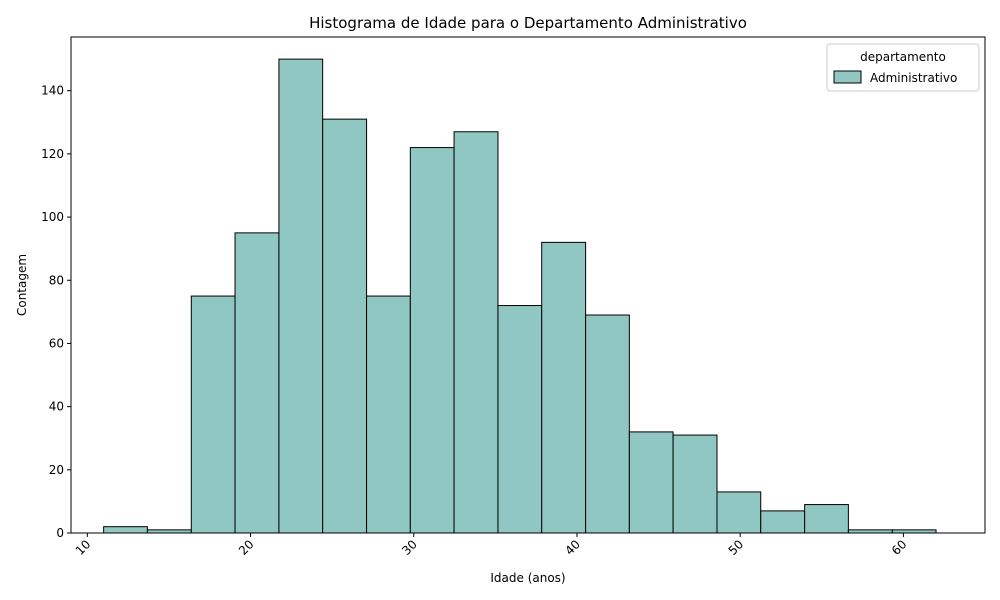  Describe the element at coordinates (491, 545) in the screenshot. I see `x-axis-ticks: 10 20 30 40 50 60` at that location.